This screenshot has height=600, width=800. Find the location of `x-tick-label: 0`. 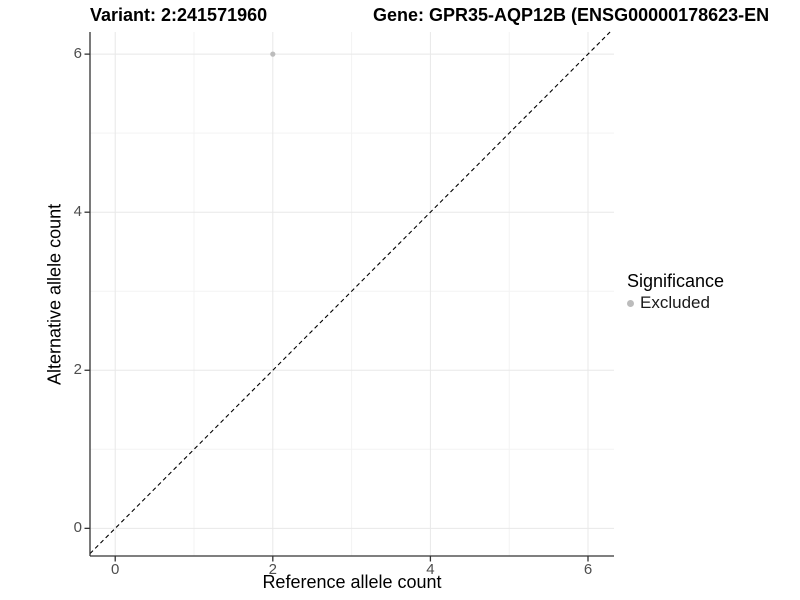

x-tick-label: 0 is located at coordinates (115, 569).